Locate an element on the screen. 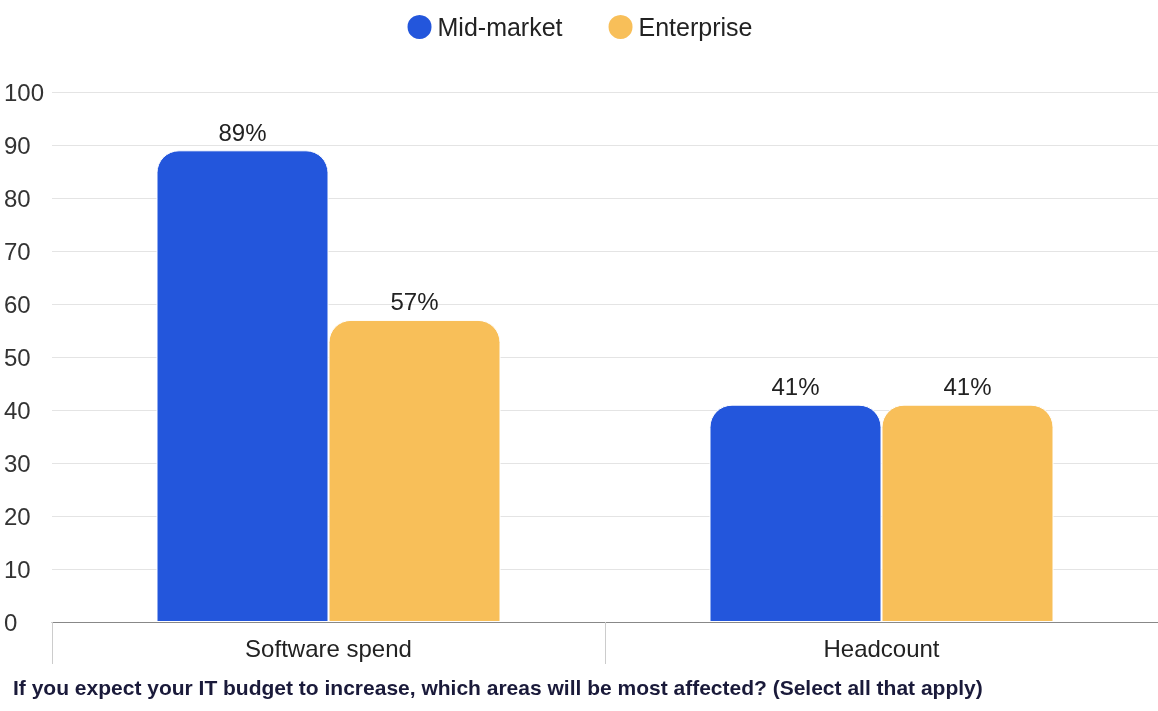  y-tick-label: 20 is located at coordinates (17, 516).